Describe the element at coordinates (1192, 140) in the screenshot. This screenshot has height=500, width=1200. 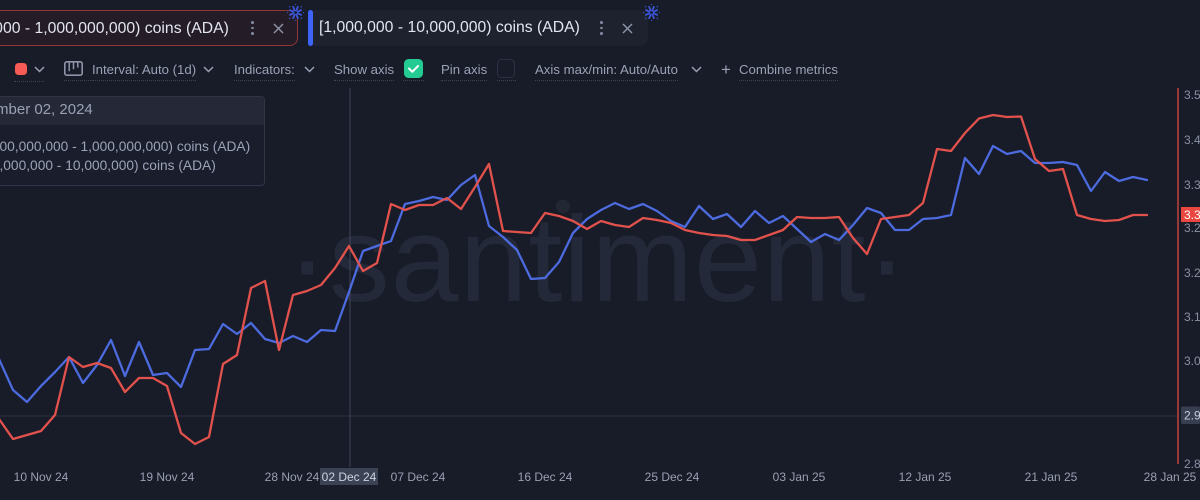
I see `svg-text: 3.4` at that location.